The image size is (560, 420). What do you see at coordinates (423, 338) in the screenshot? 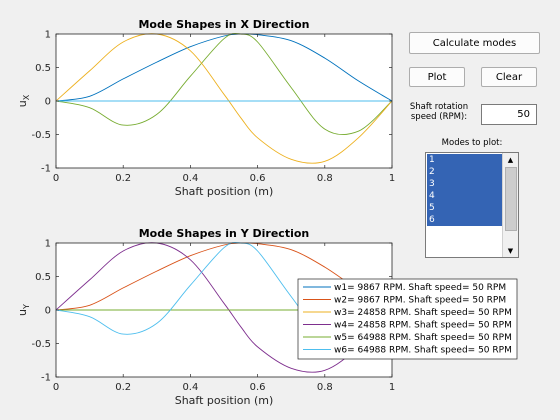
I see `legend-entry: w5= 64988 RPM. Shaft speed= 50 RPM` at bounding box center [423, 338].